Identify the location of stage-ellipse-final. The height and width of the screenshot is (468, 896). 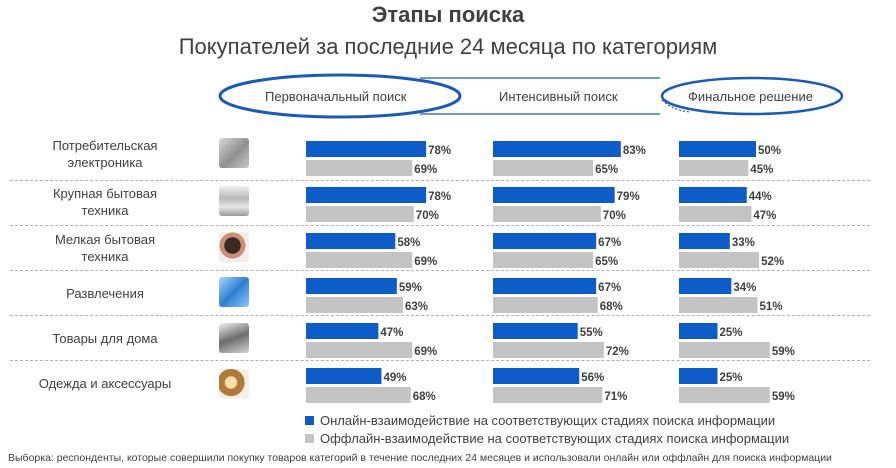
(752, 96).